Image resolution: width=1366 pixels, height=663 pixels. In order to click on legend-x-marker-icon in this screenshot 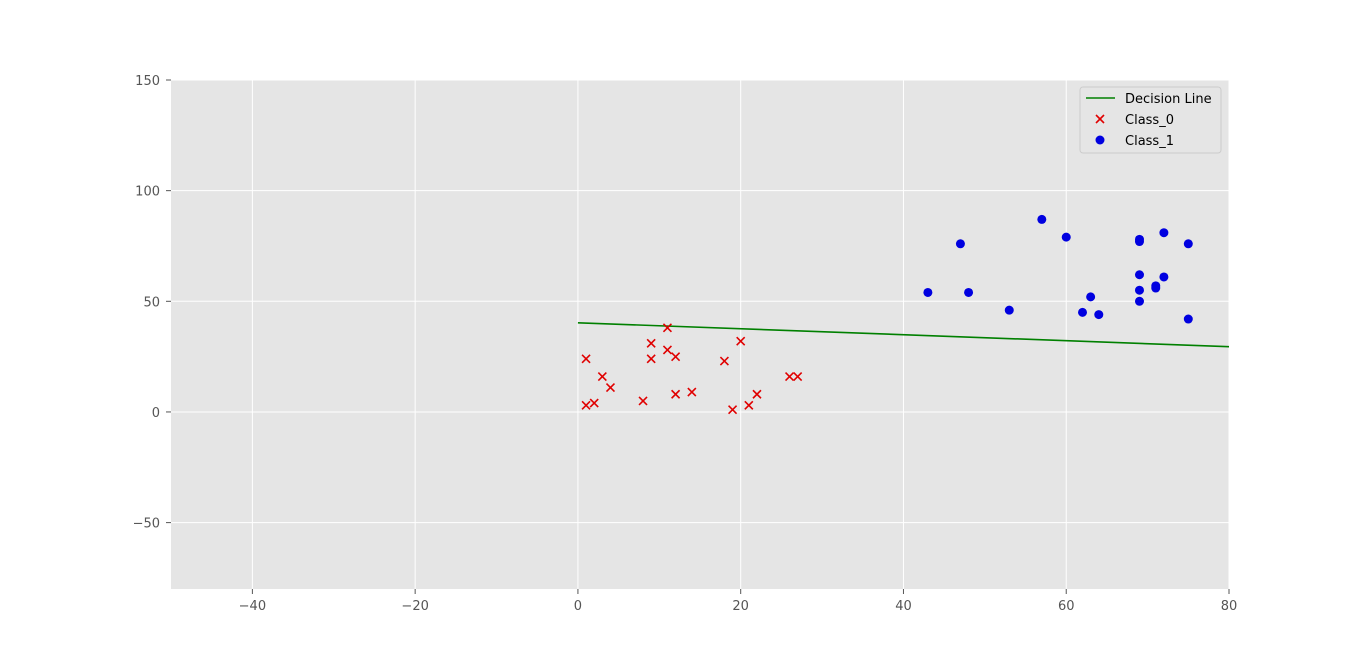, I will do `click(1100, 119)`.